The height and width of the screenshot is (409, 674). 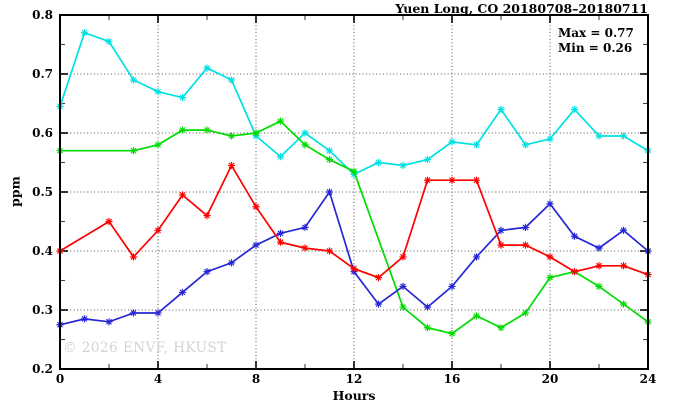 I want to click on x-tick-label: 20, so click(x=550, y=379).